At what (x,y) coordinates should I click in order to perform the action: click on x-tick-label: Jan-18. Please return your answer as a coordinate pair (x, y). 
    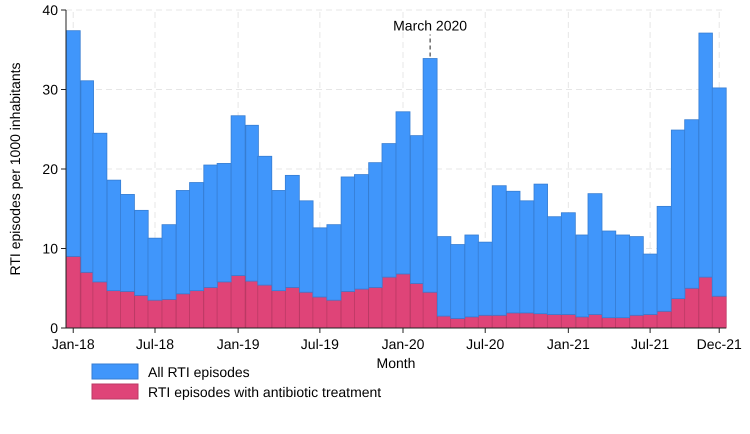
    Looking at the image, I should click on (73, 344).